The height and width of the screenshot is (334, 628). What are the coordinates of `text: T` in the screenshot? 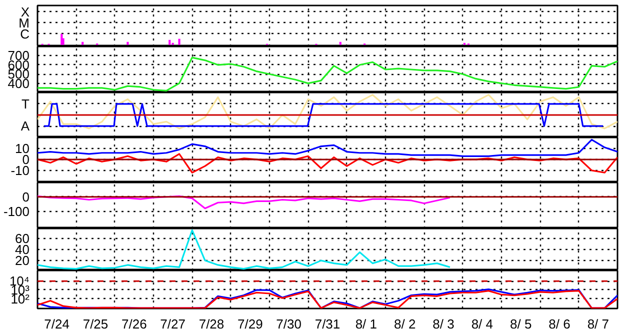 It's located at (26, 104).